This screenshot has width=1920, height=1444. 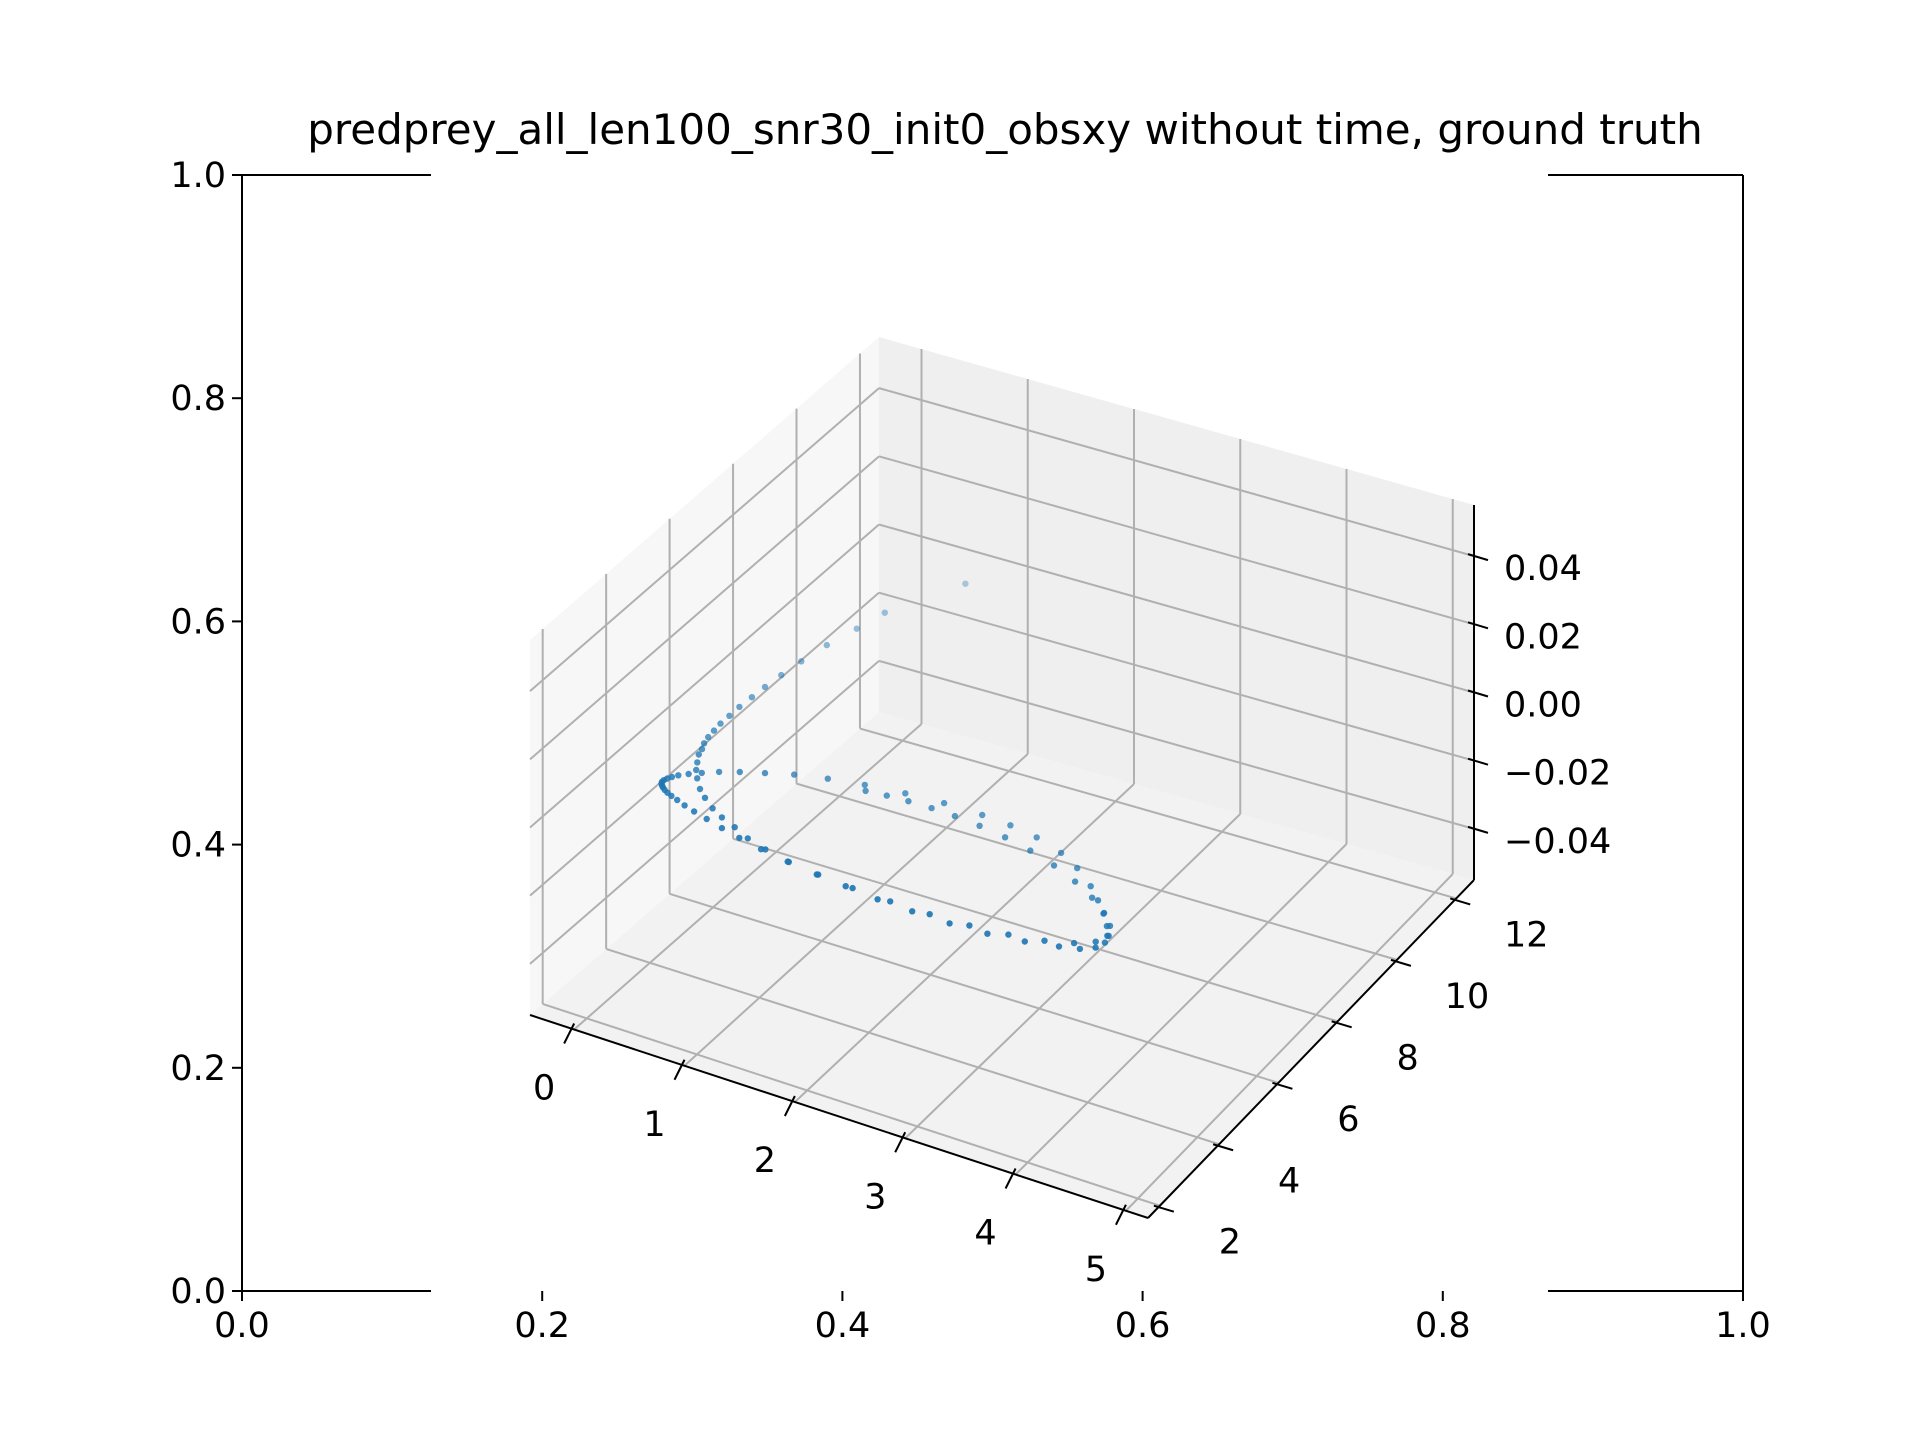 What do you see at coordinates (1467, 997) in the screenshot?
I see `y-tick-label: 10` at bounding box center [1467, 997].